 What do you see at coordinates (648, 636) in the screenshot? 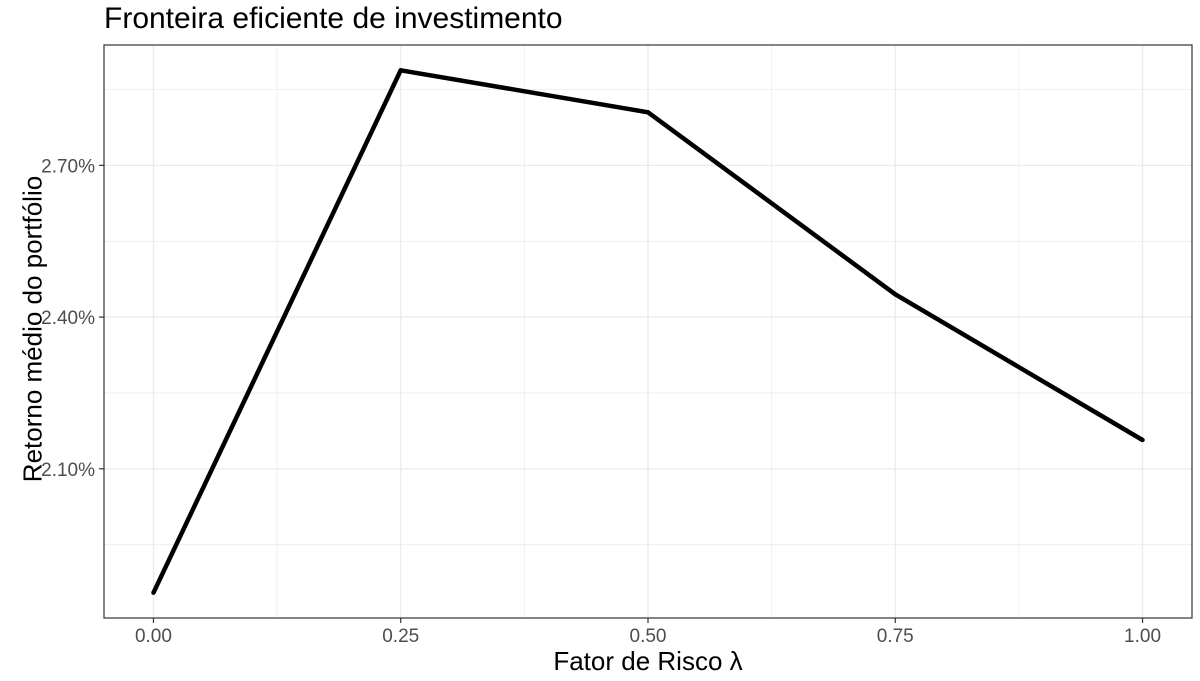
I see `x-tick-label: 0.50` at bounding box center [648, 636].